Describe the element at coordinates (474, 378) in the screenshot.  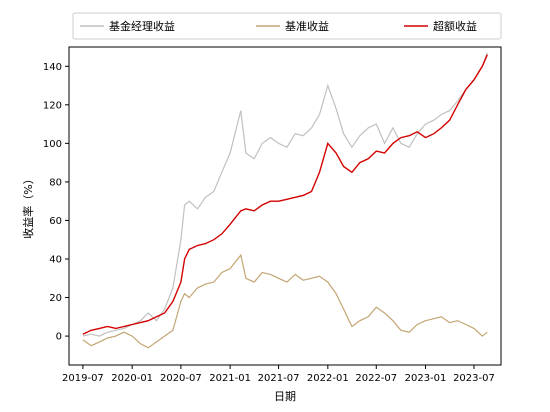
I see `x-tick-label: 2023-07` at that location.